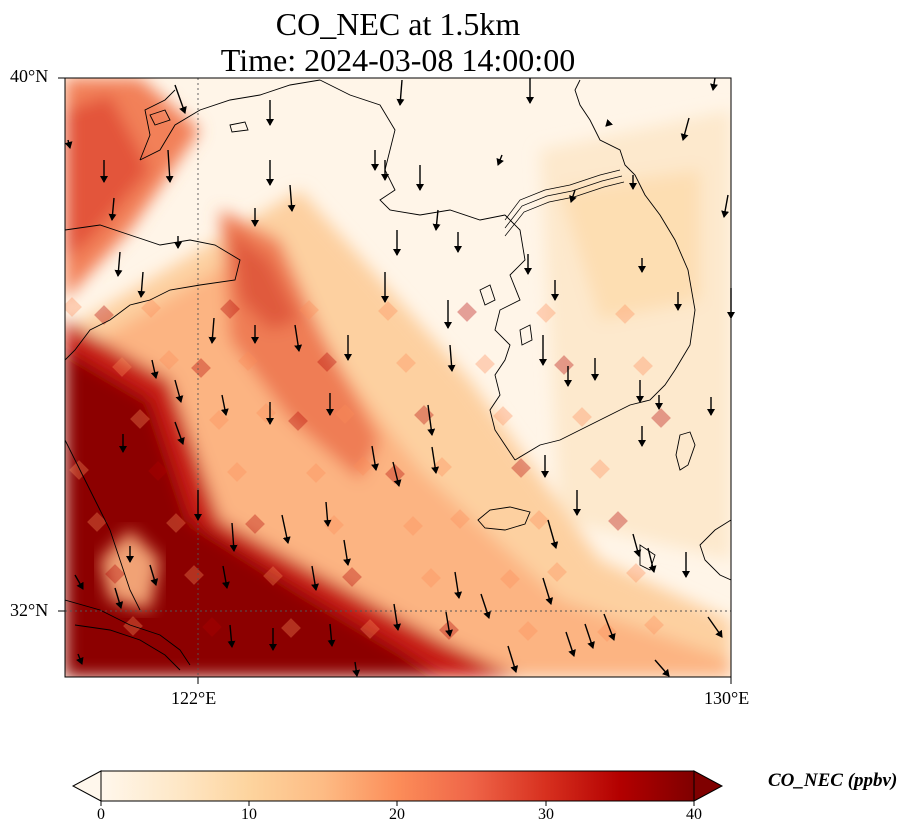 The height and width of the screenshot is (836, 920). What do you see at coordinates (194, 698) in the screenshot?
I see `lon-label-122E: 122°E` at bounding box center [194, 698].